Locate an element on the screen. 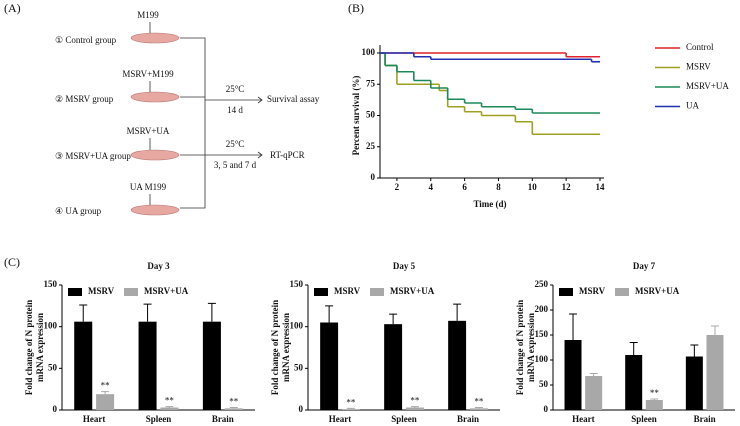 This screenshot has width=740, height=426. group-label: ② MSRV group is located at coordinates (84, 99).